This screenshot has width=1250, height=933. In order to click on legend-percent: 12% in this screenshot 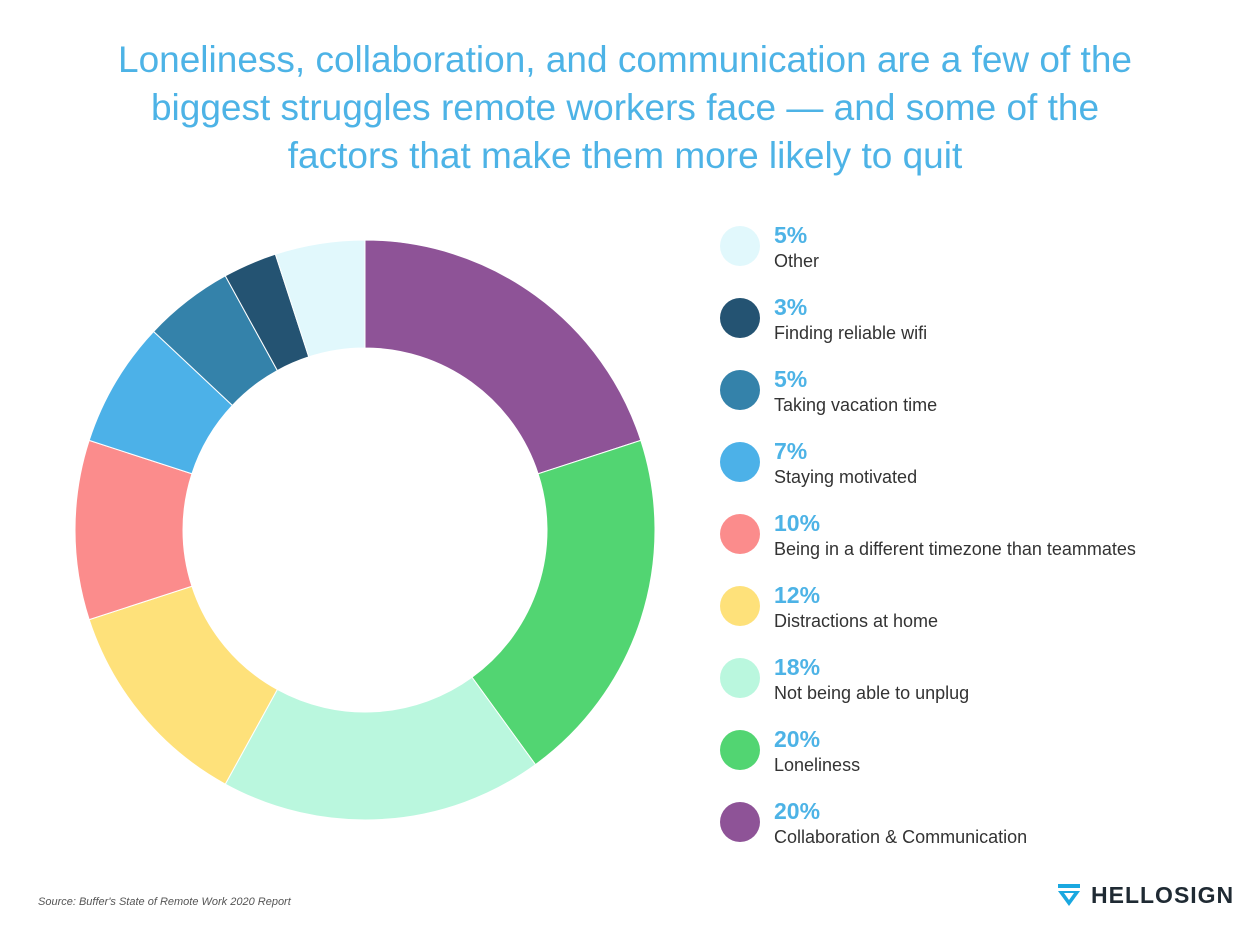, I will do `click(797, 595)`.